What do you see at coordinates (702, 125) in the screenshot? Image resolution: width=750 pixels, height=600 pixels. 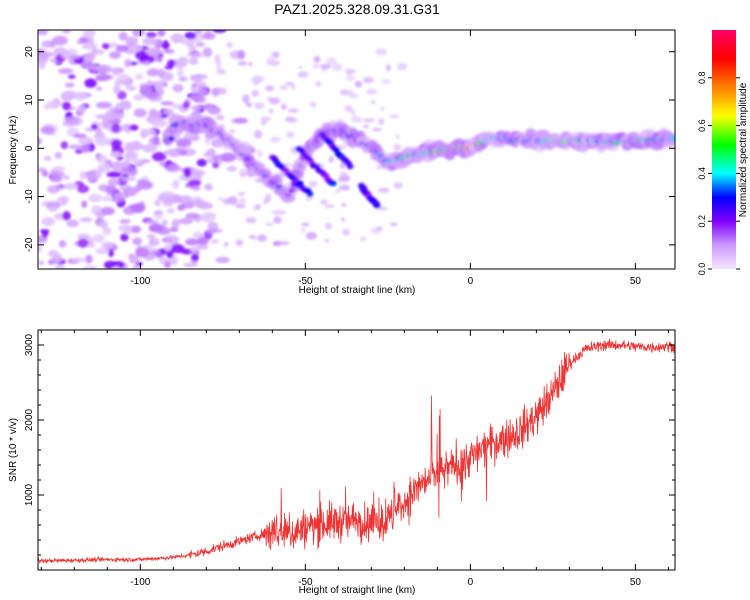 I see `colorbar-tick-label: 0.6` at bounding box center [702, 125].